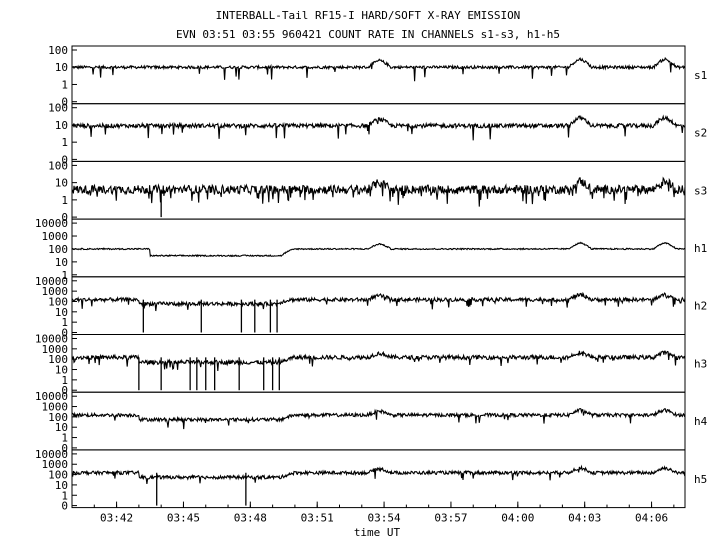 This screenshot has width=720, height=550. What do you see at coordinates (700, 363) in the screenshot?
I see `panel-label-h3: h3` at bounding box center [700, 363].